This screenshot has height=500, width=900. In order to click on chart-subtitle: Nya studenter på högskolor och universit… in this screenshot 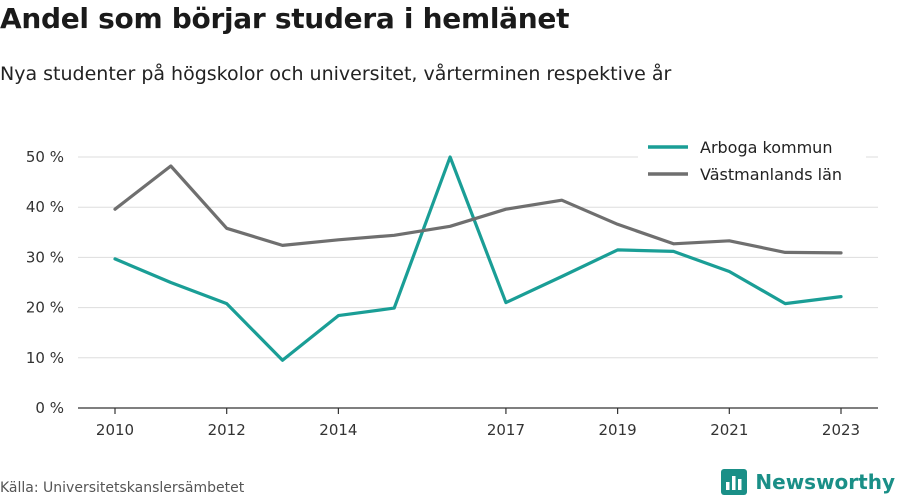, I will do `click(336, 74)`.